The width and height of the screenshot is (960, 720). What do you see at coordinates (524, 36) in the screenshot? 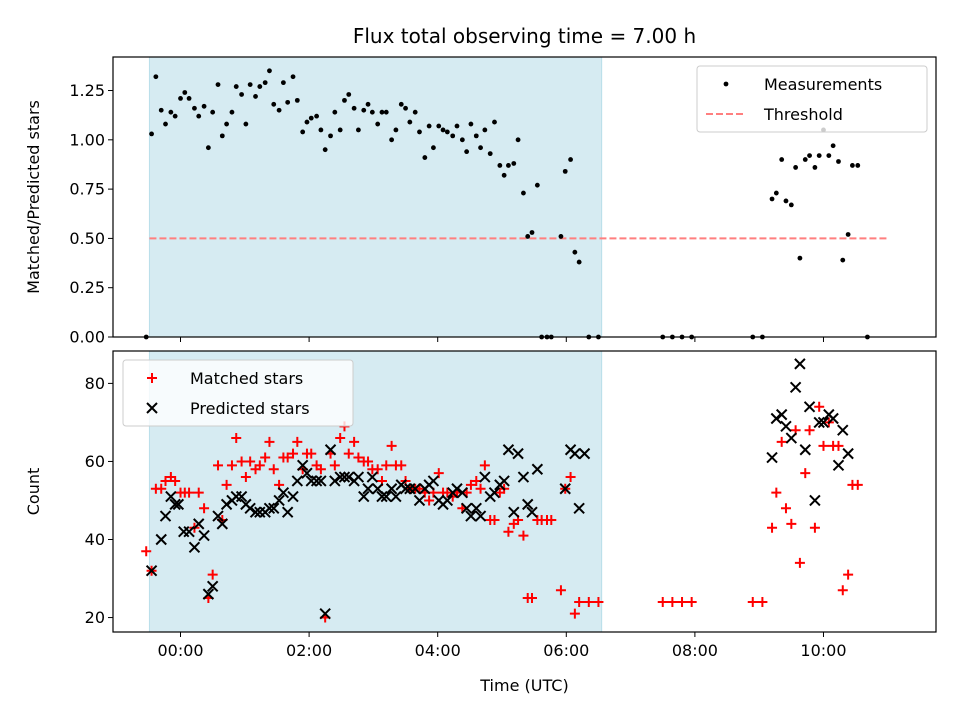
I see `chart-title: Flux total observing time = 7.00 h` at bounding box center [524, 36].